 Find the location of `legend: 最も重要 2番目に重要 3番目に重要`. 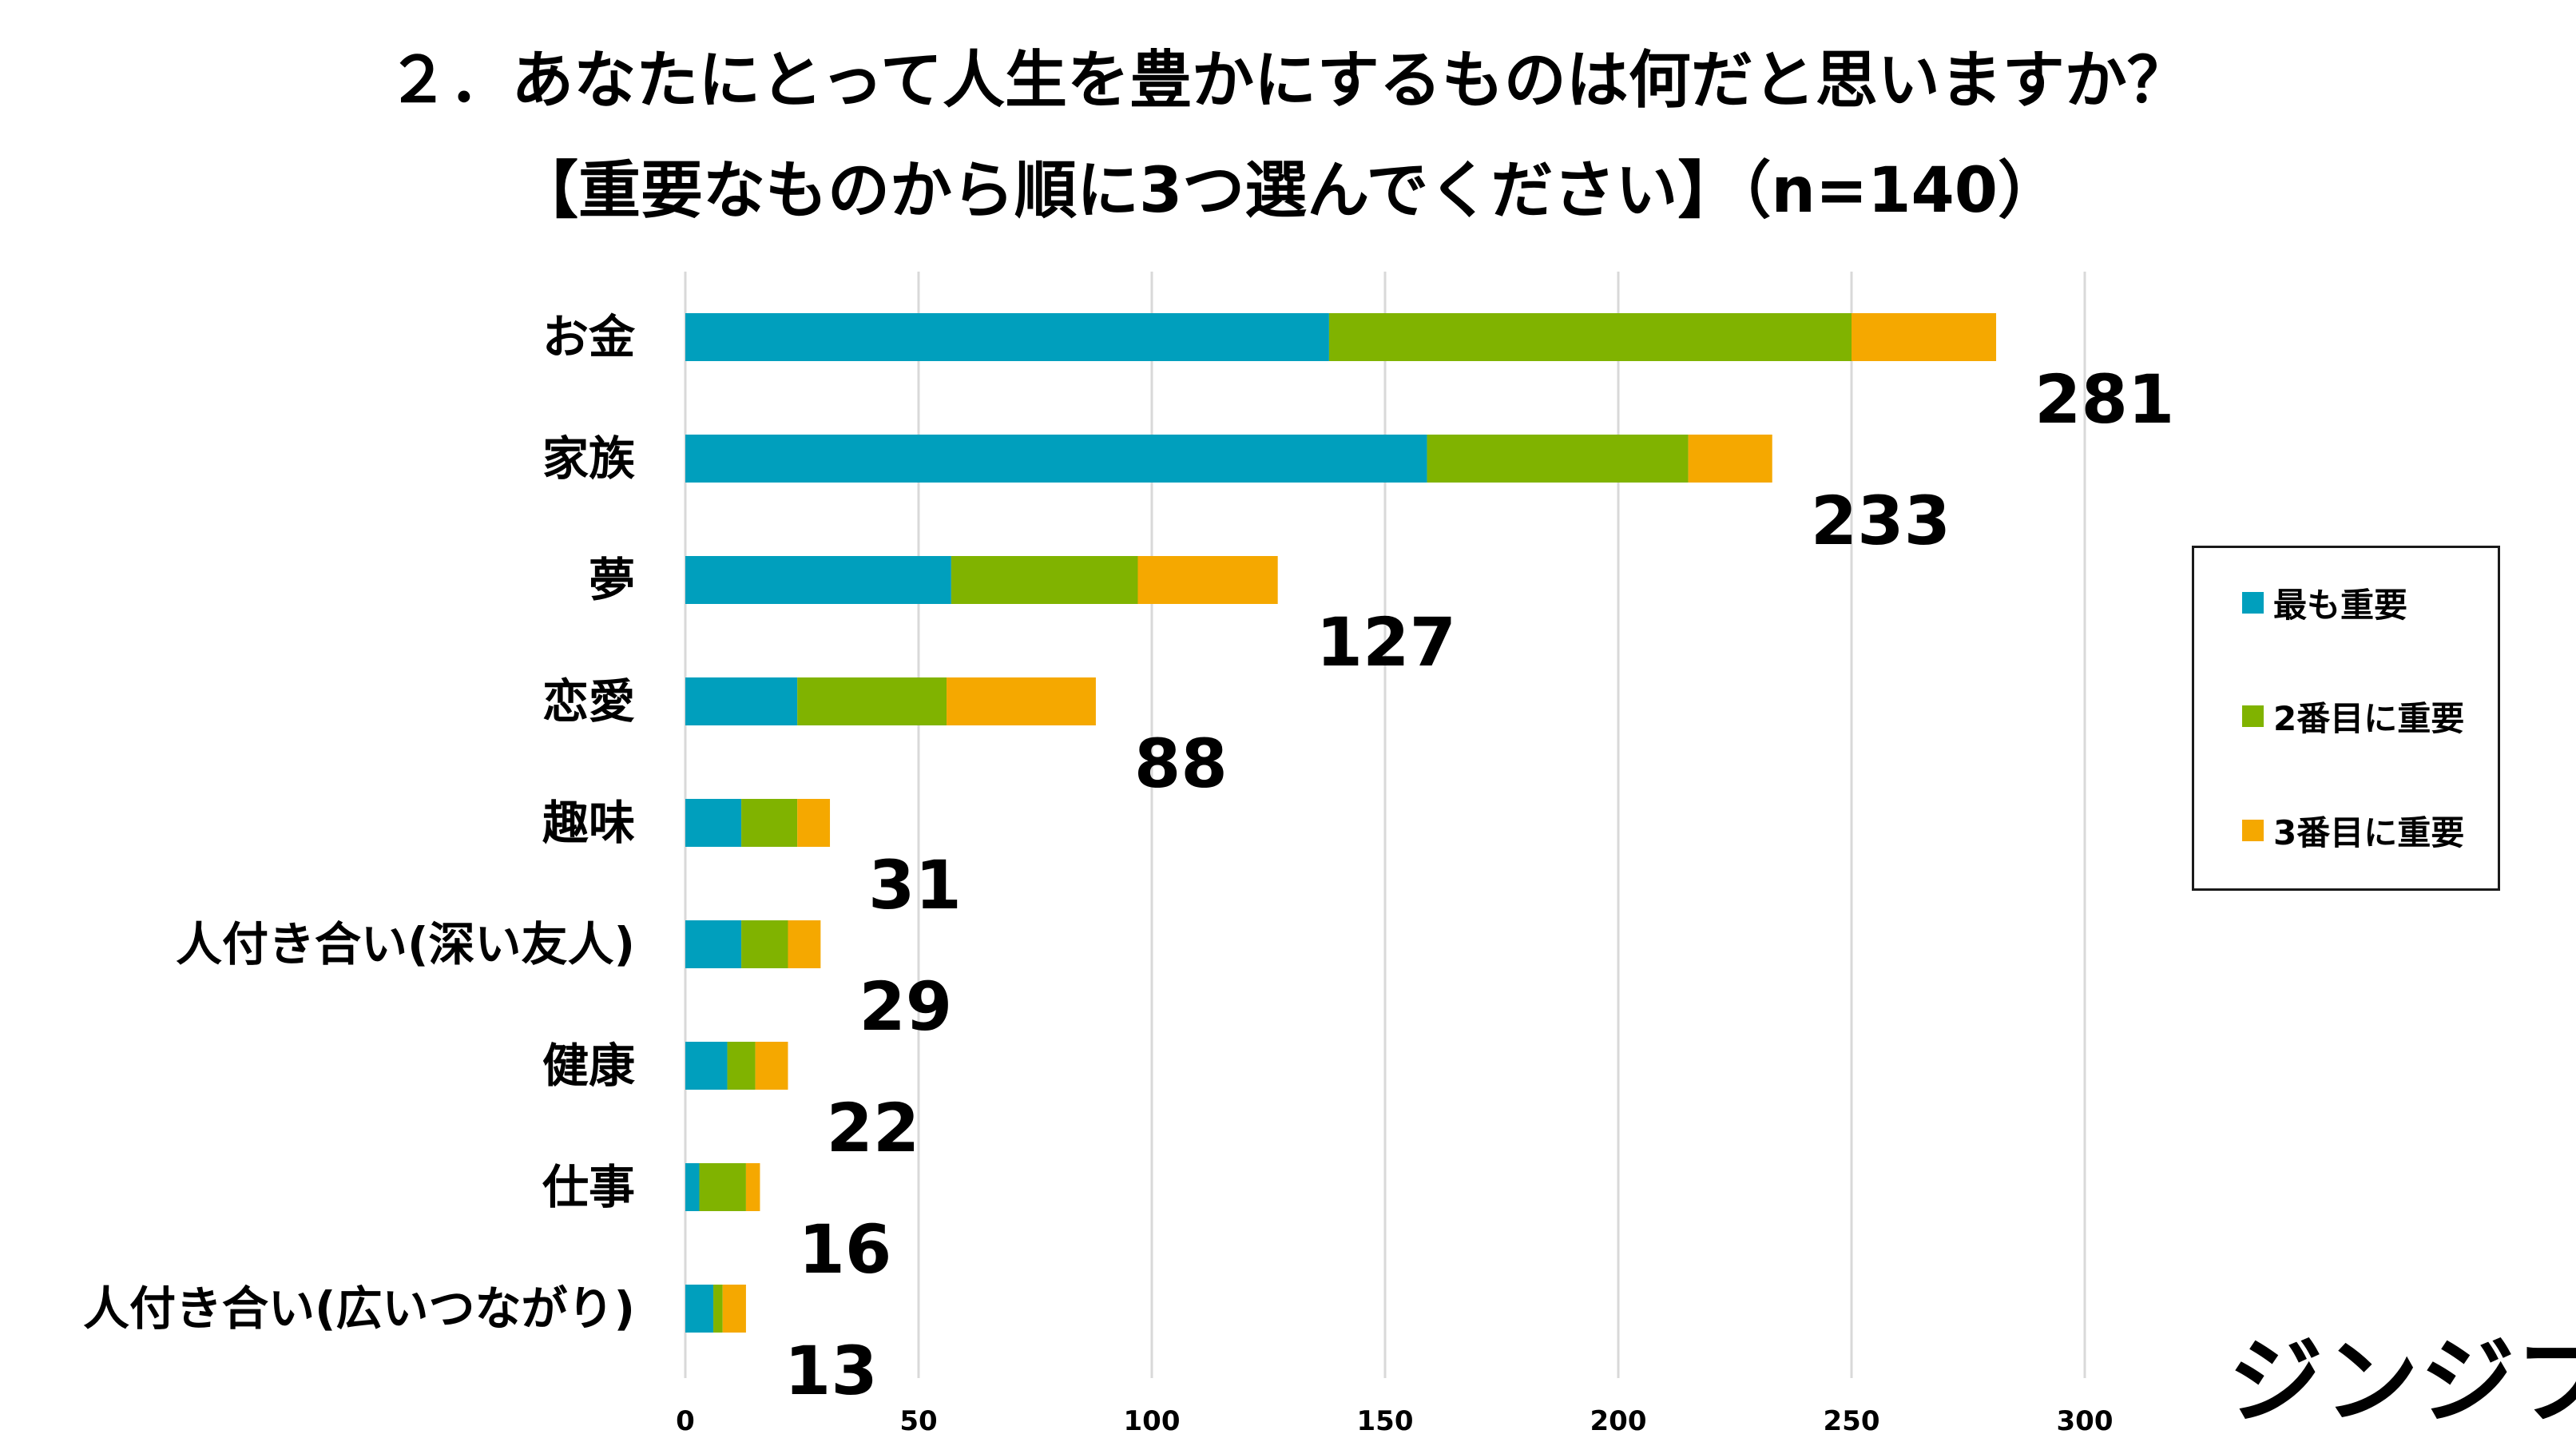

legend: 最も重要 2番目に重要 3番目に重要 is located at coordinates (2346, 718).